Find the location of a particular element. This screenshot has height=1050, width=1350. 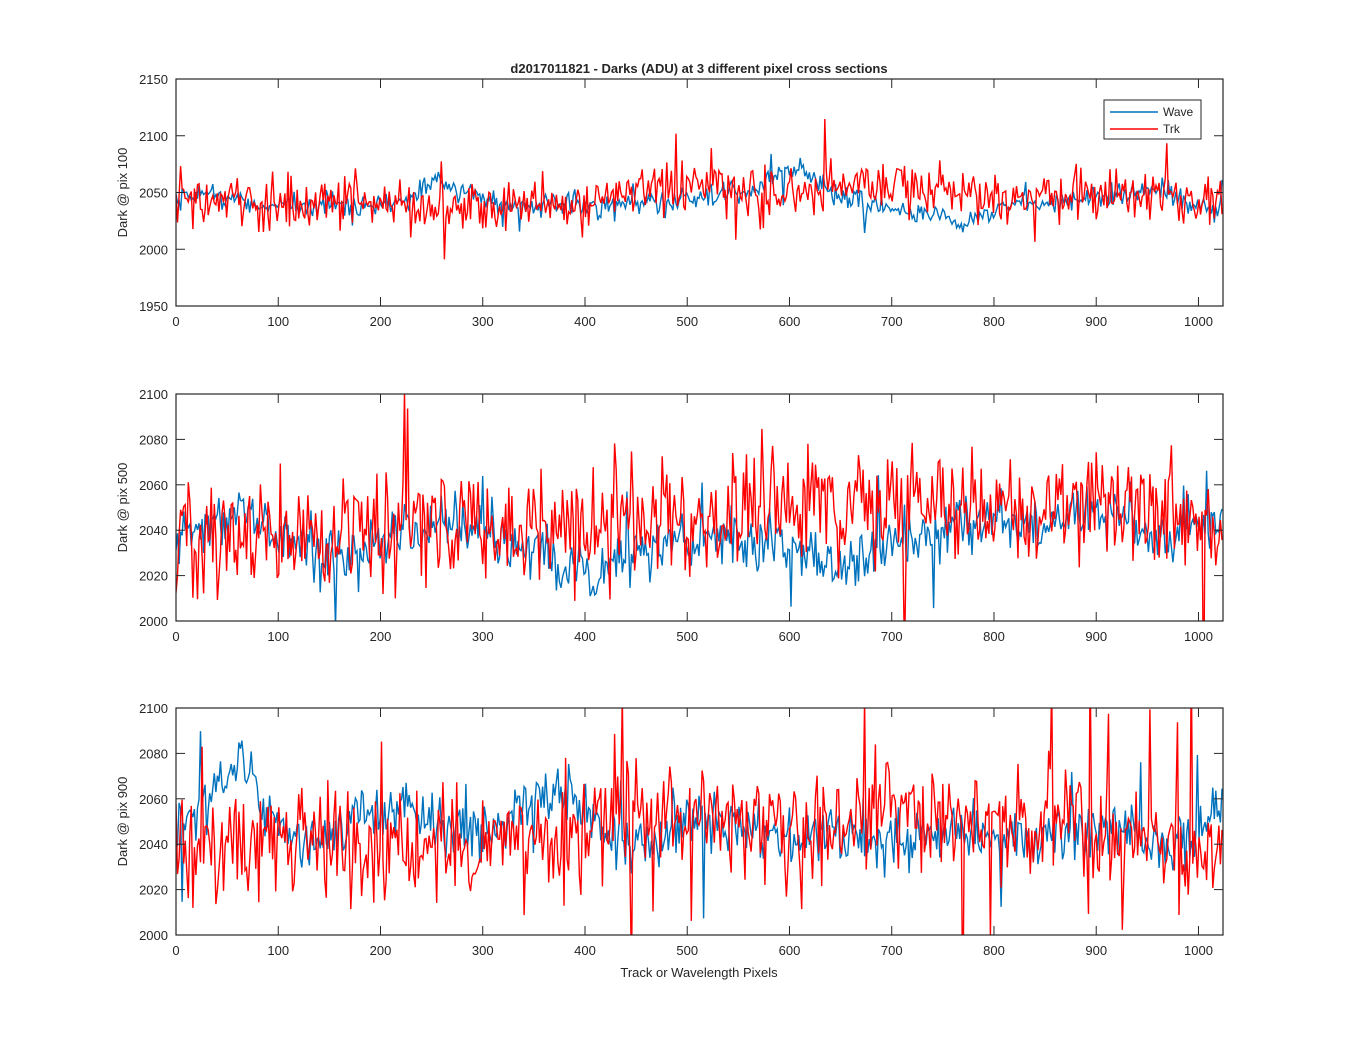

y-tick-label: 1950 is located at coordinates (153, 306).